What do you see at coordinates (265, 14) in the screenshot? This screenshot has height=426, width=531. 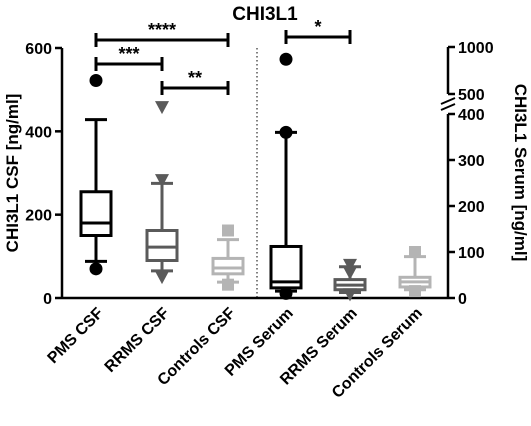 I see `chart-title: CHI3L1` at bounding box center [265, 14].